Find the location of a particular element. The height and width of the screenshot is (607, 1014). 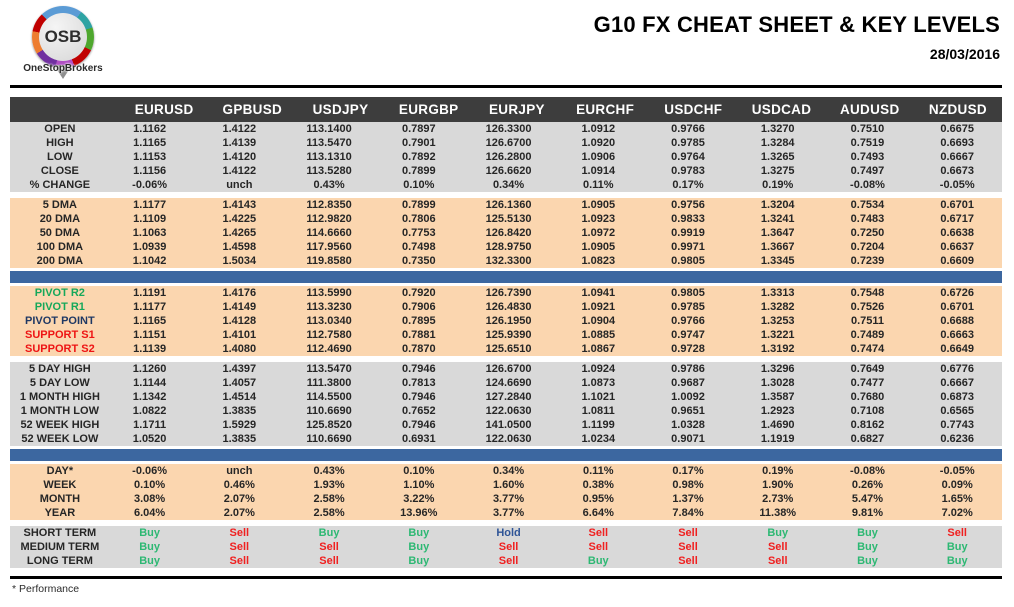

table-cell: 1.60% is located at coordinates (508, 485).